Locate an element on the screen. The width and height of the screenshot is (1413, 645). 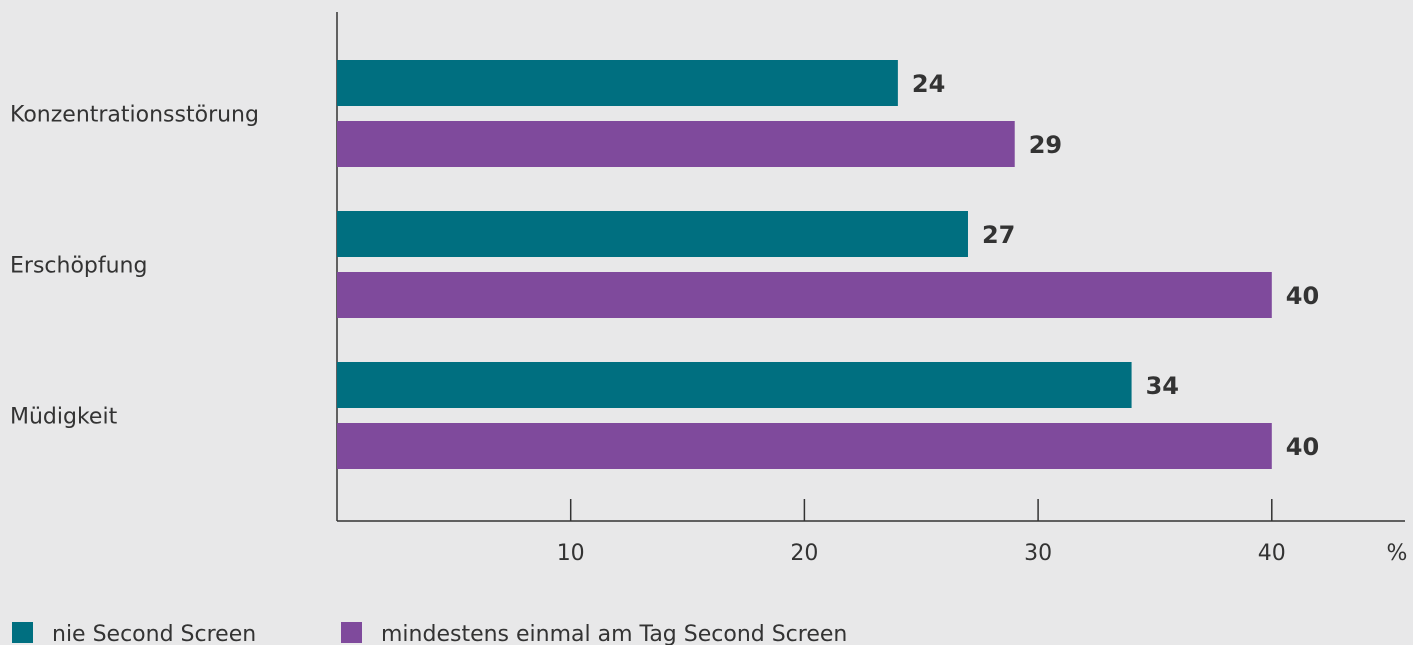
x-tick-label: 40 is located at coordinates (1272, 553).